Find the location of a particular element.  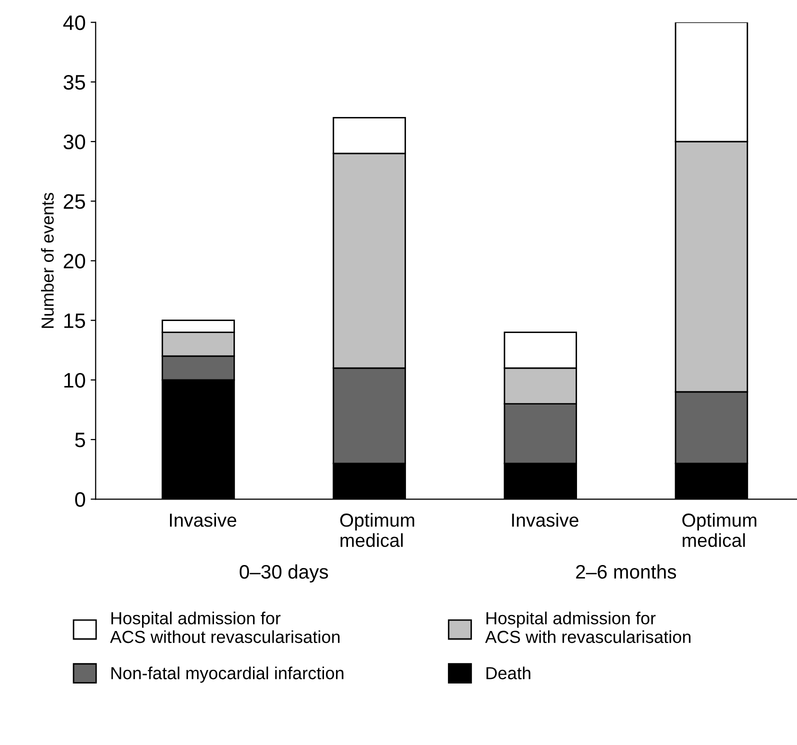

y-tick-label: 5 is located at coordinates (80, 440).